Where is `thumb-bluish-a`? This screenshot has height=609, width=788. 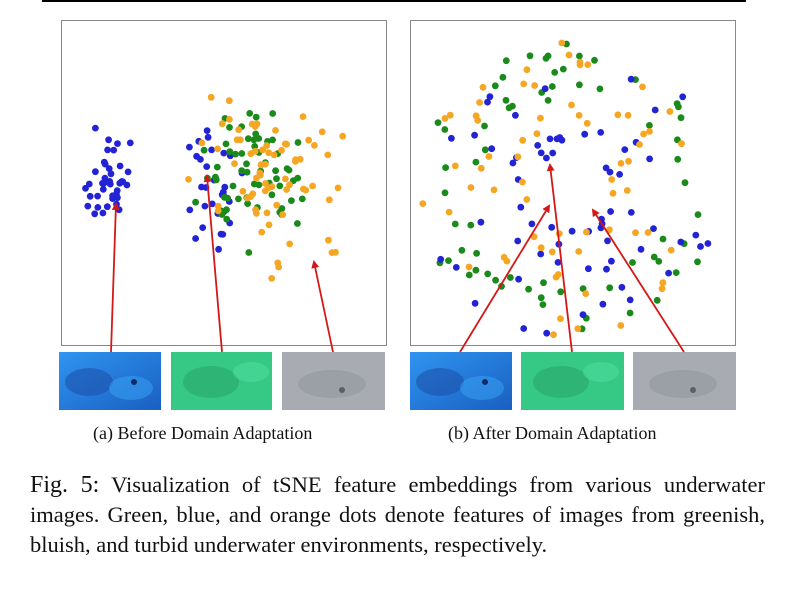 thumb-bluish-a is located at coordinates (110, 381).